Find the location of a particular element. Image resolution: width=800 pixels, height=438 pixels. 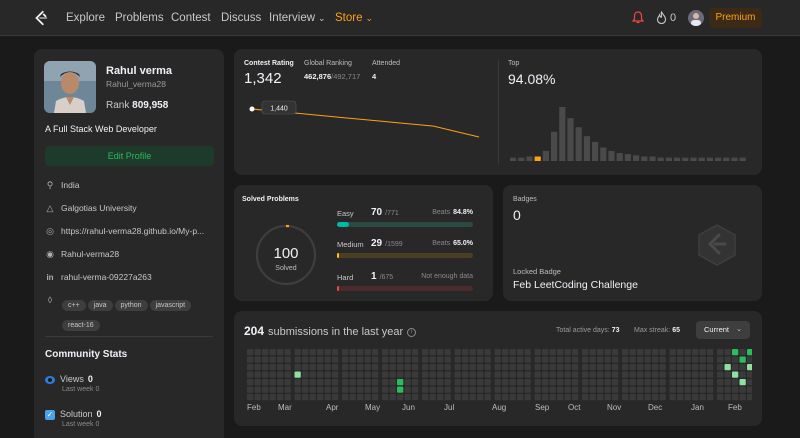

user-avatar is located at coordinates (696, 18).